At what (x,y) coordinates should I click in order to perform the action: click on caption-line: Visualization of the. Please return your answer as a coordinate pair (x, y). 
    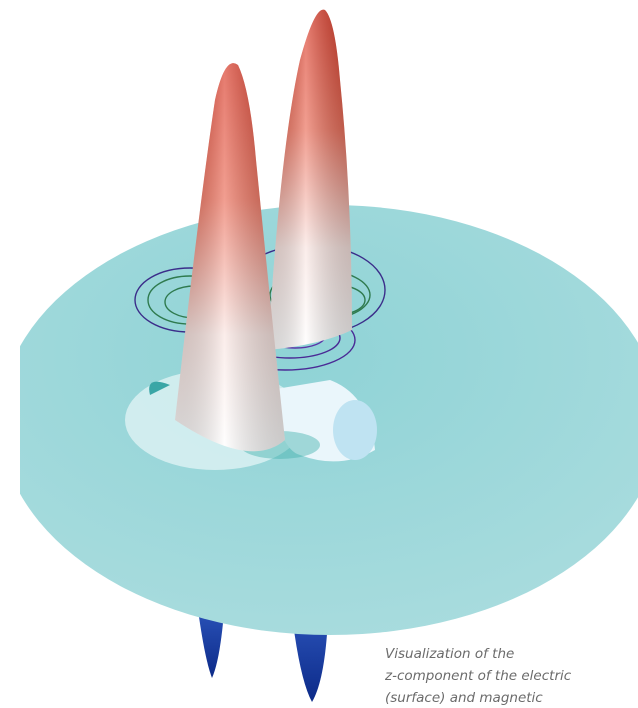
    Looking at the image, I should click on (450, 654).